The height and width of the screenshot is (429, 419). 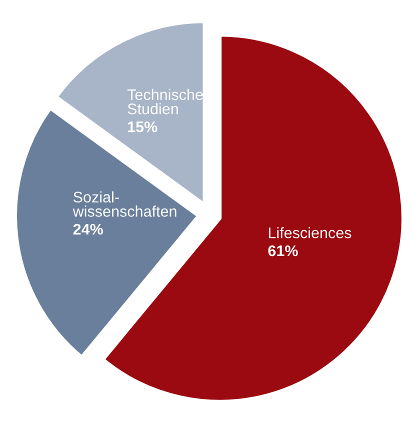 I want to click on slice-label: Technische Studien, so click(x=165, y=101).